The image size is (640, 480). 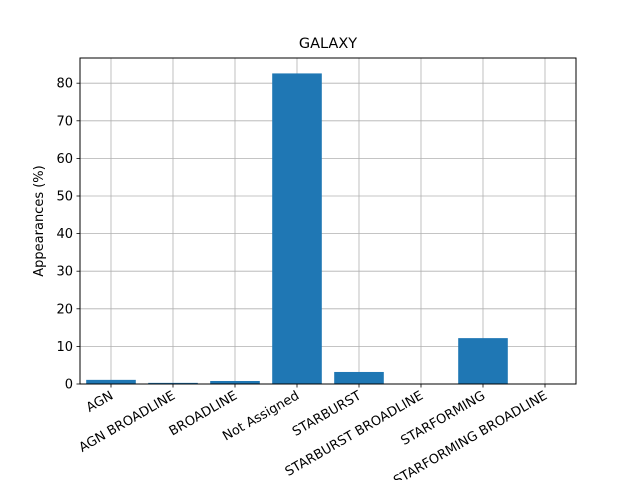 I want to click on bar-agn, so click(x=111, y=381).